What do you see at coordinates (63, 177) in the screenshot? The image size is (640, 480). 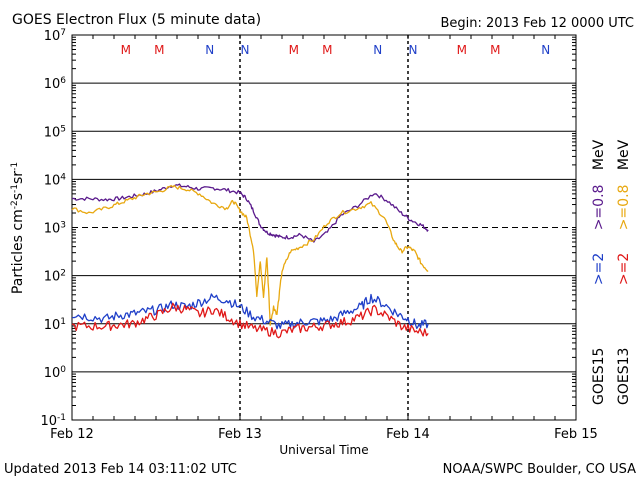 I see `y-tick-exponent: 4` at bounding box center [63, 177].